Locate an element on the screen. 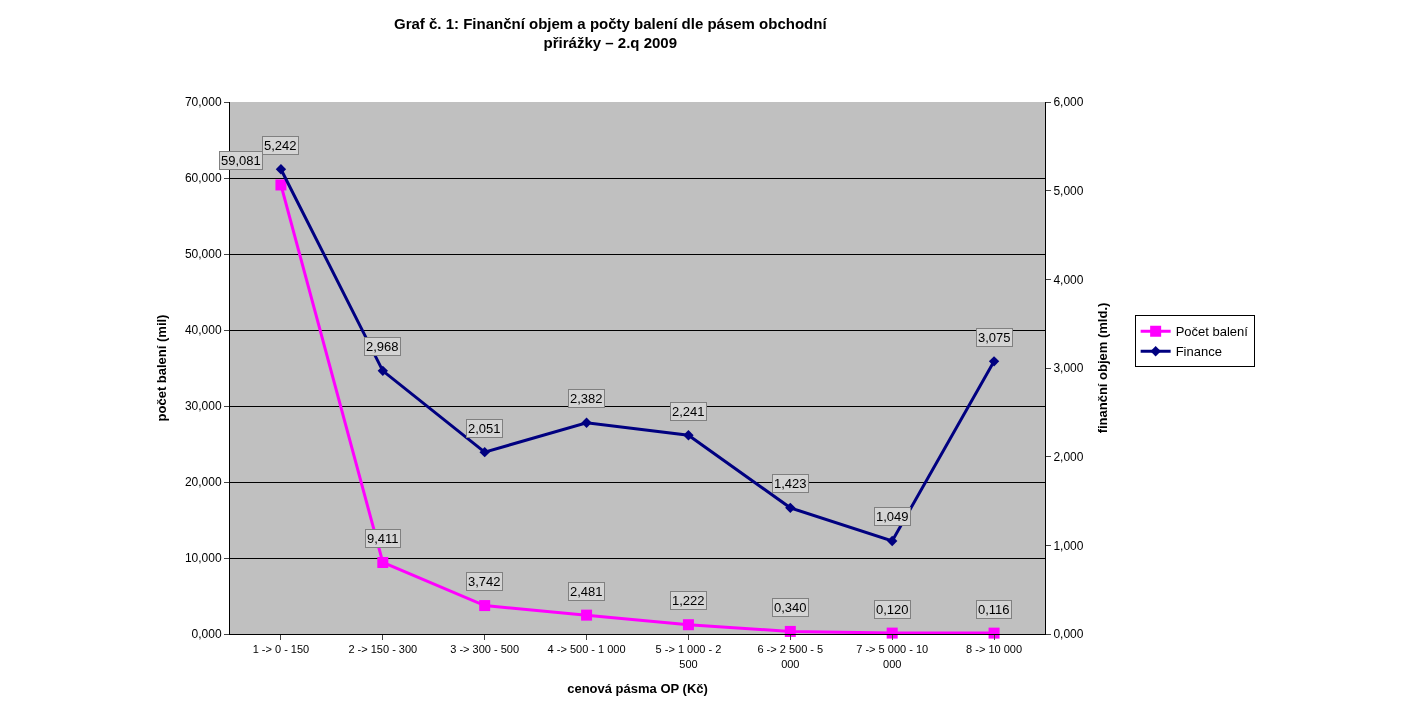 This screenshot has width=1403, height=720. data-label: 0,116 is located at coordinates (994, 609).